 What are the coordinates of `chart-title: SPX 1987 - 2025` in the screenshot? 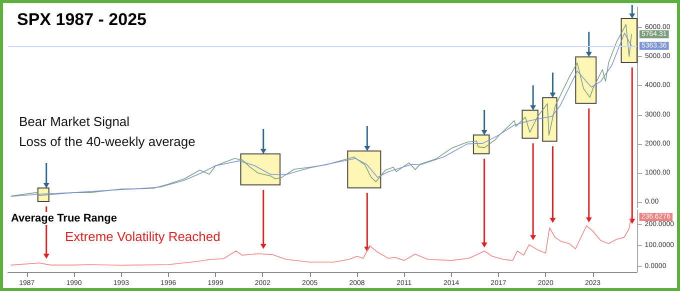 It's located at (81, 19).